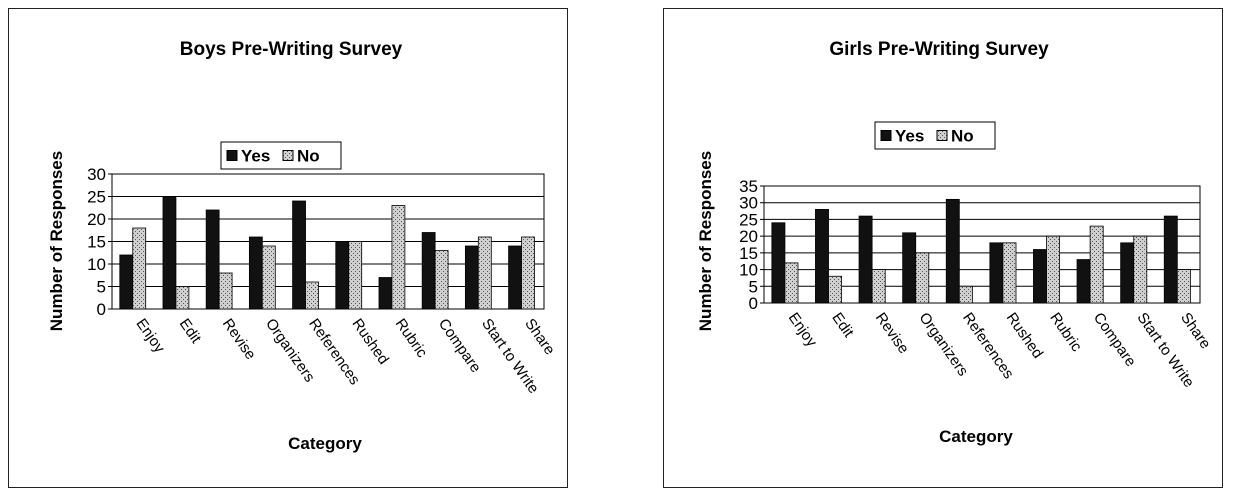 The image size is (1234, 489). Describe the element at coordinates (291, 49) in the screenshot. I see `chart-title: Boys Pre-Writing Survey` at that location.